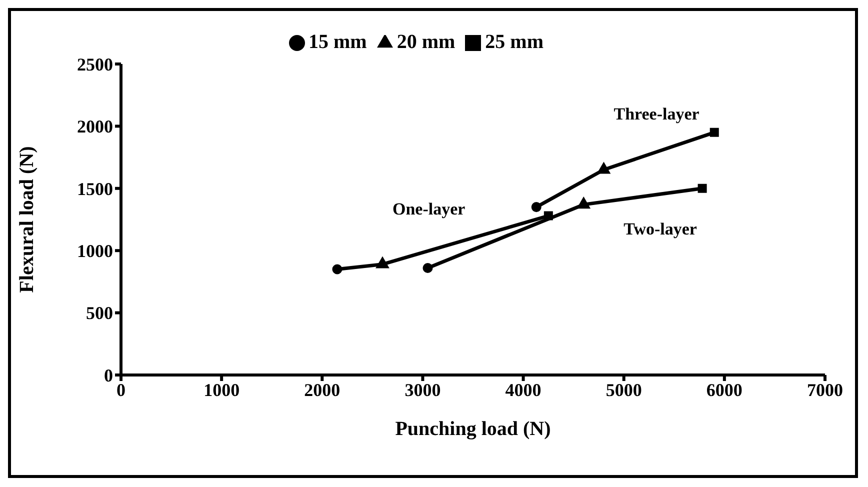 This screenshot has width=868, height=487. I want to click on y-tick-label: 1500, so click(95, 188).